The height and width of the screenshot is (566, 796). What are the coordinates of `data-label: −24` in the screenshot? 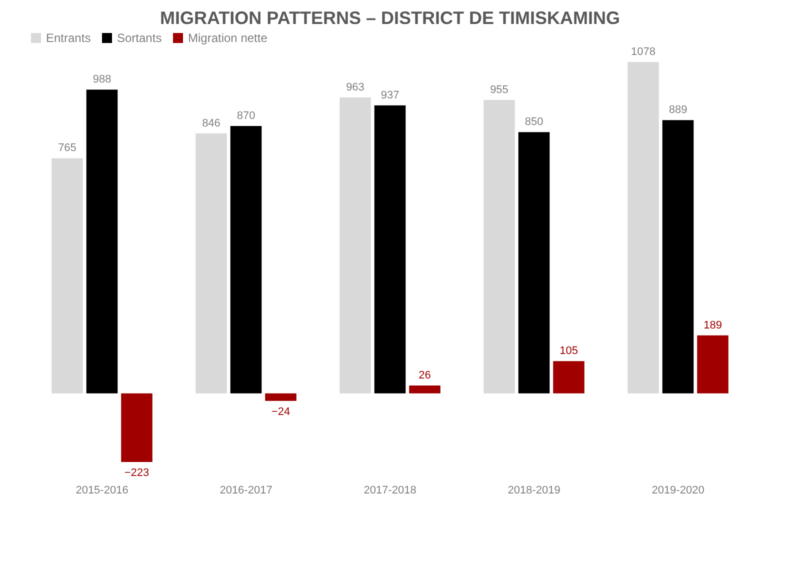 It's located at (280, 412).